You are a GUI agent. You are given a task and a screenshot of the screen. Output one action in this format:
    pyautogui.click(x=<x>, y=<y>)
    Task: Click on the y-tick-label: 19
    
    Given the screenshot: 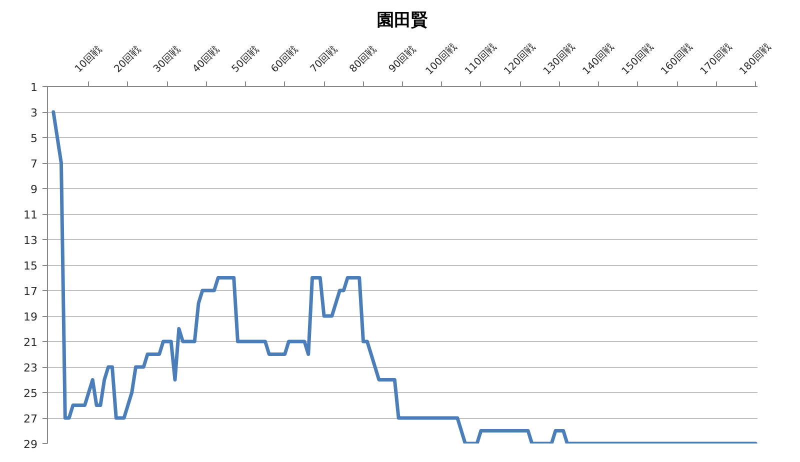 What is the action you would take?
    pyautogui.click(x=31, y=317)
    